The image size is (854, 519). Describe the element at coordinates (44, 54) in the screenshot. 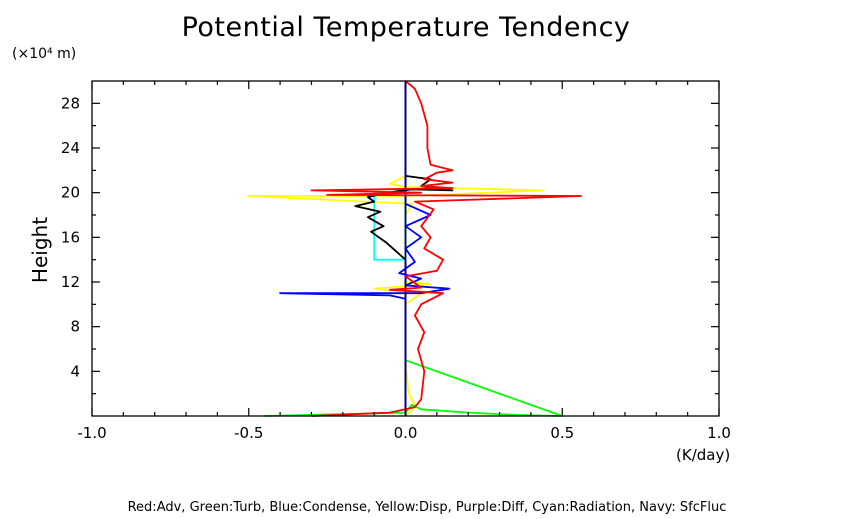

I see `y-axis-unit: (×10⁴ m)` at that location.